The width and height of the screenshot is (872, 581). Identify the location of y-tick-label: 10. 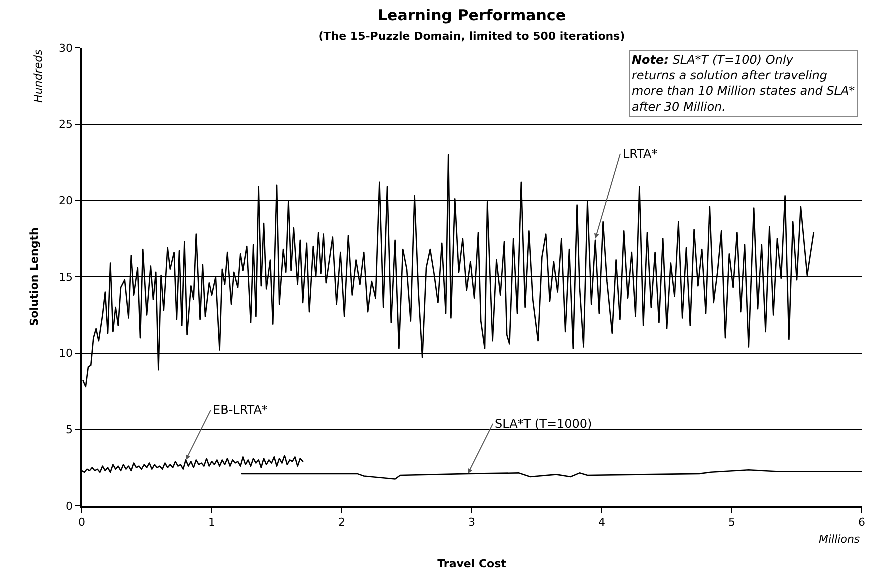
(66, 353).